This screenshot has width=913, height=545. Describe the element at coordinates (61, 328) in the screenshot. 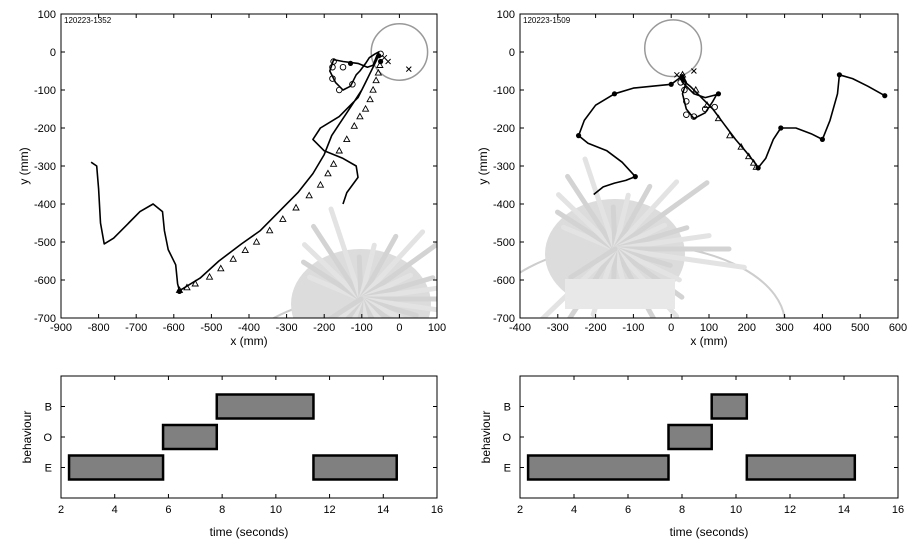

I see `x-tick-label: -900` at that location.